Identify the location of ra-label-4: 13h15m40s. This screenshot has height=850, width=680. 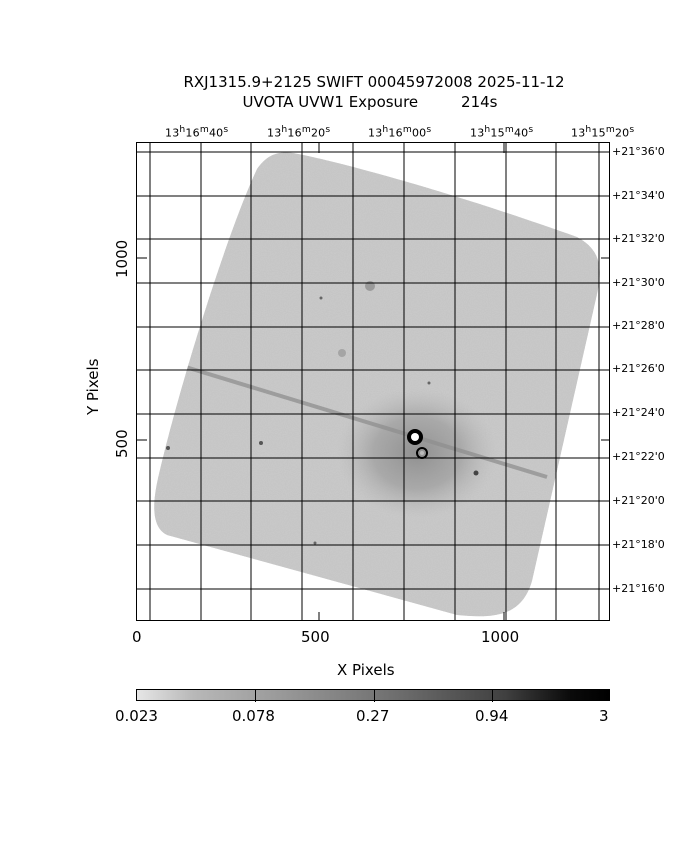
(502, 132).